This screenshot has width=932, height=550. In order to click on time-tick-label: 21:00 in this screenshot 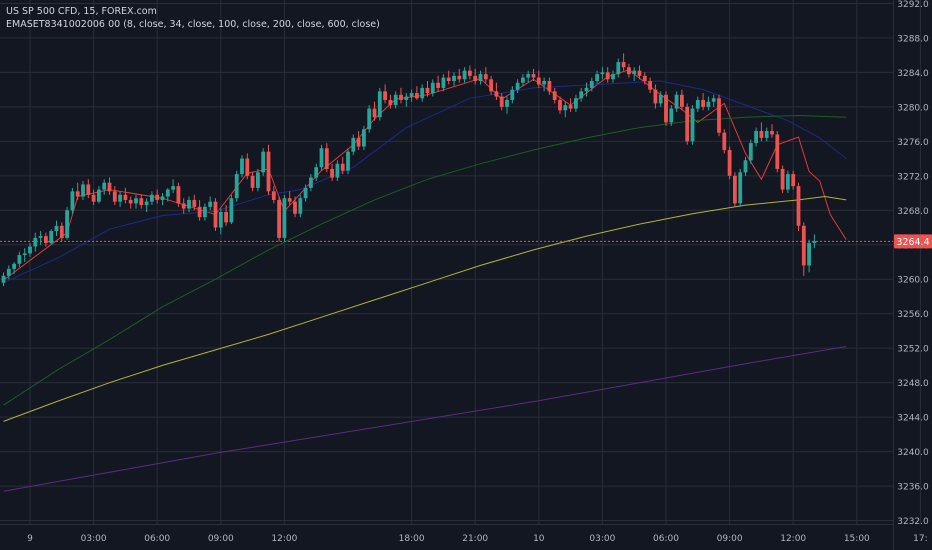, I will do `click(475, 539)`.